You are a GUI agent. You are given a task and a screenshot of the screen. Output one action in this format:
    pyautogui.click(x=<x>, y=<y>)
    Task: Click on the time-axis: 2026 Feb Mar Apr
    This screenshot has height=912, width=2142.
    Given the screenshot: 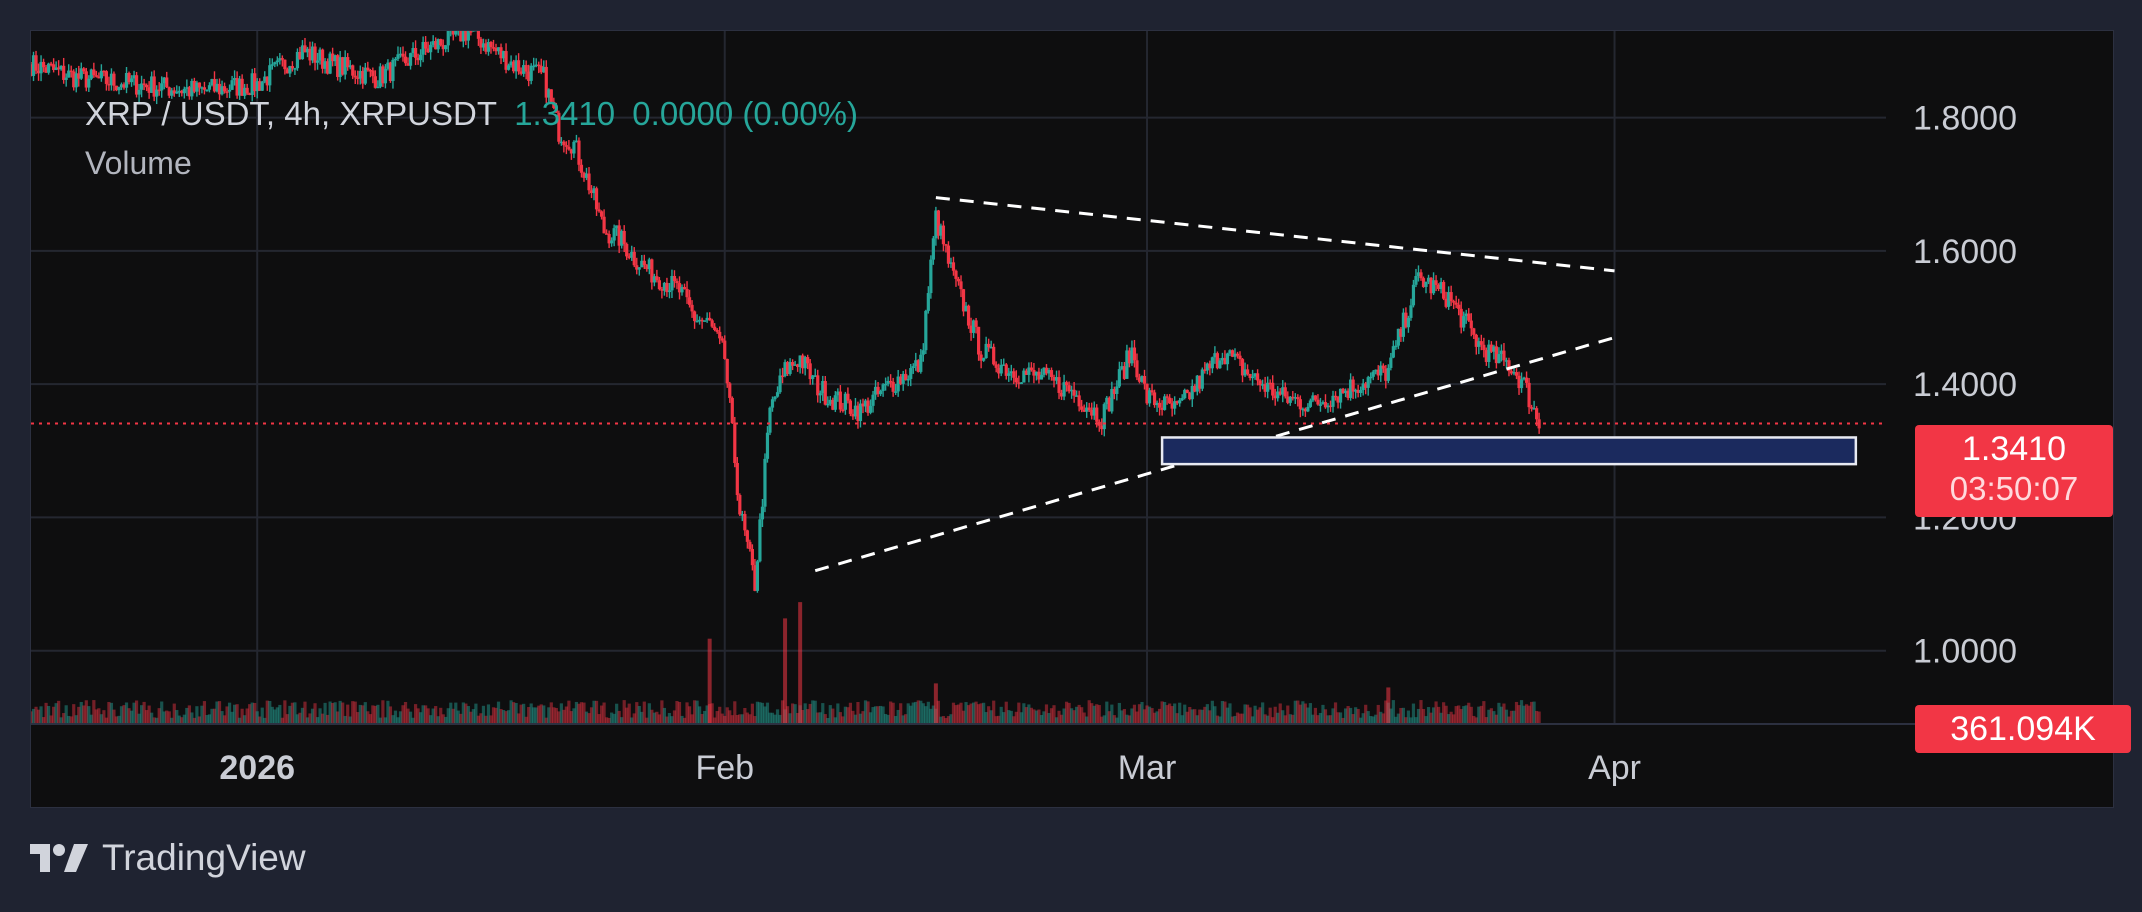 What is the action you would take?
    pyautogui.click(x=1073, y=755)
    